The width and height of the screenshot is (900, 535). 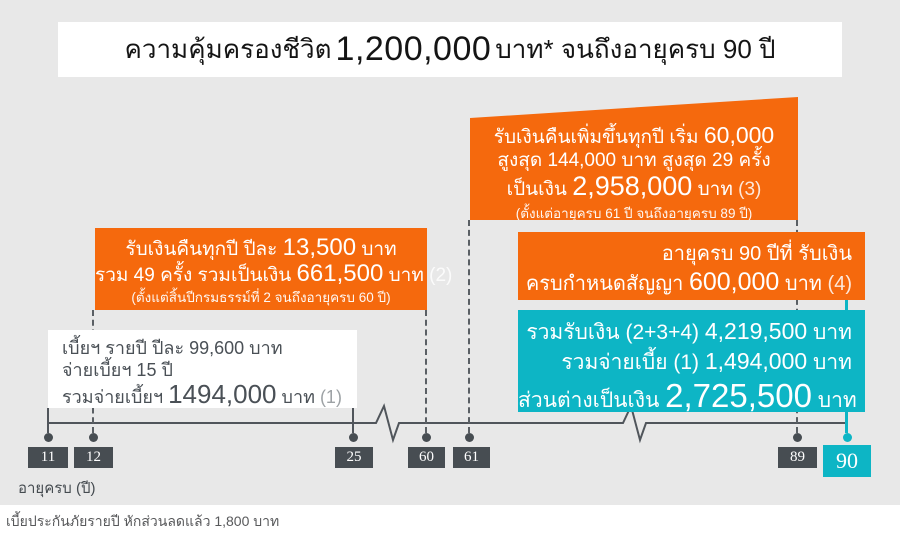 I want to click on connector-line-age11, so click(x=48, y=420).